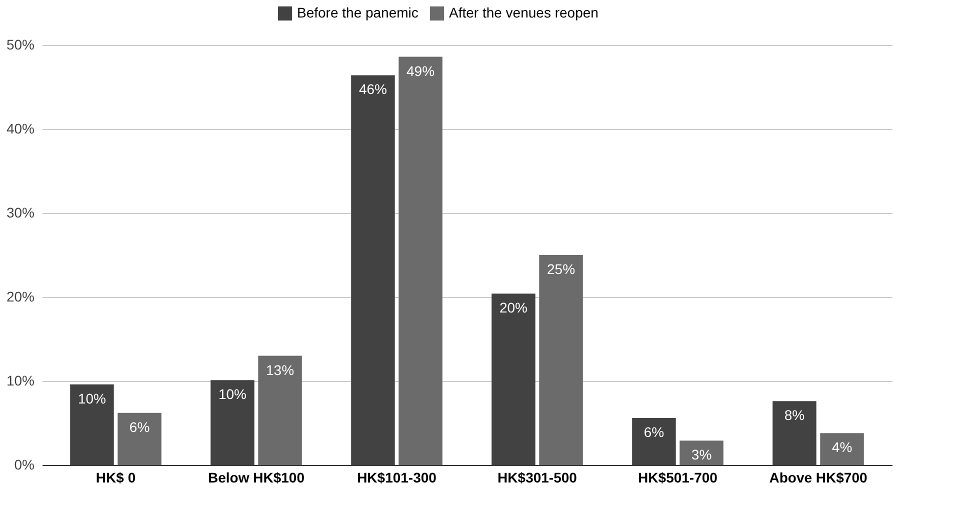 This screenshot has height=506, width=966. I want to click on x-tick-label: HK$101-300, so click(397, 478).